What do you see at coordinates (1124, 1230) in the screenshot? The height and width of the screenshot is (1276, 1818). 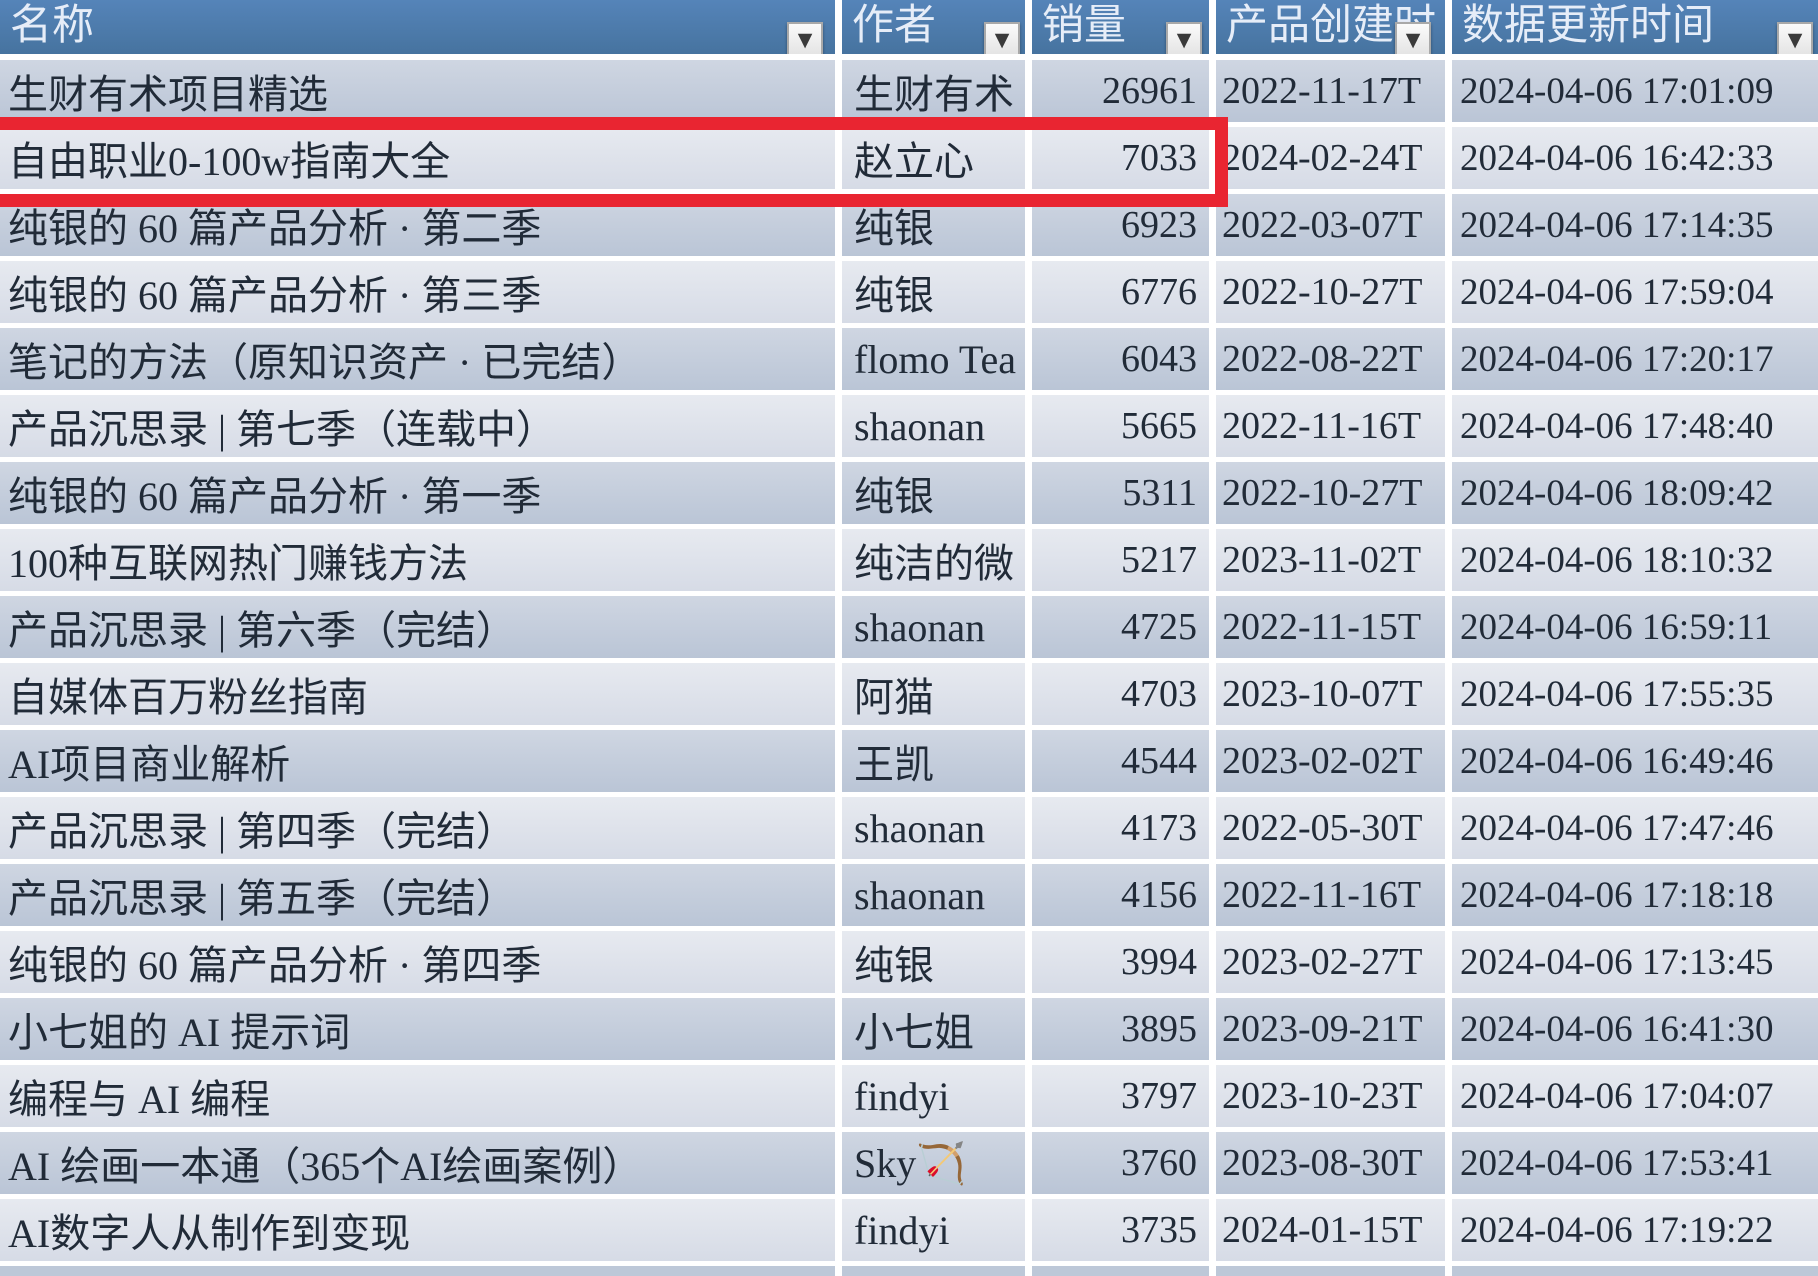 I see `cell-sales: 3735` at bounding box center [1124, 1230].